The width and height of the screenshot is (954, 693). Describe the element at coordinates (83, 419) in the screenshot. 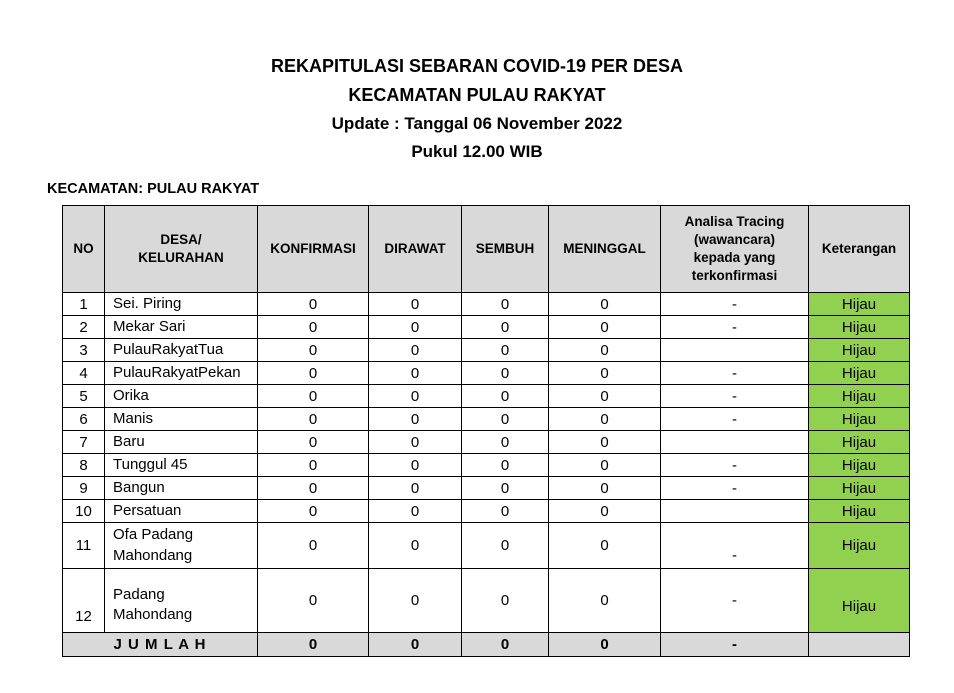

I see `cell-no: 6` at that location.